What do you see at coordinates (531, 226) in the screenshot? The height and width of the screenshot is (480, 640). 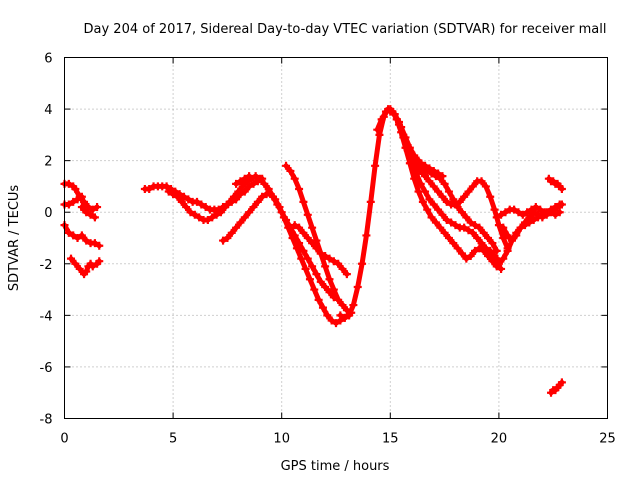 I see `series-track-s` at bounding box center [531, 226].